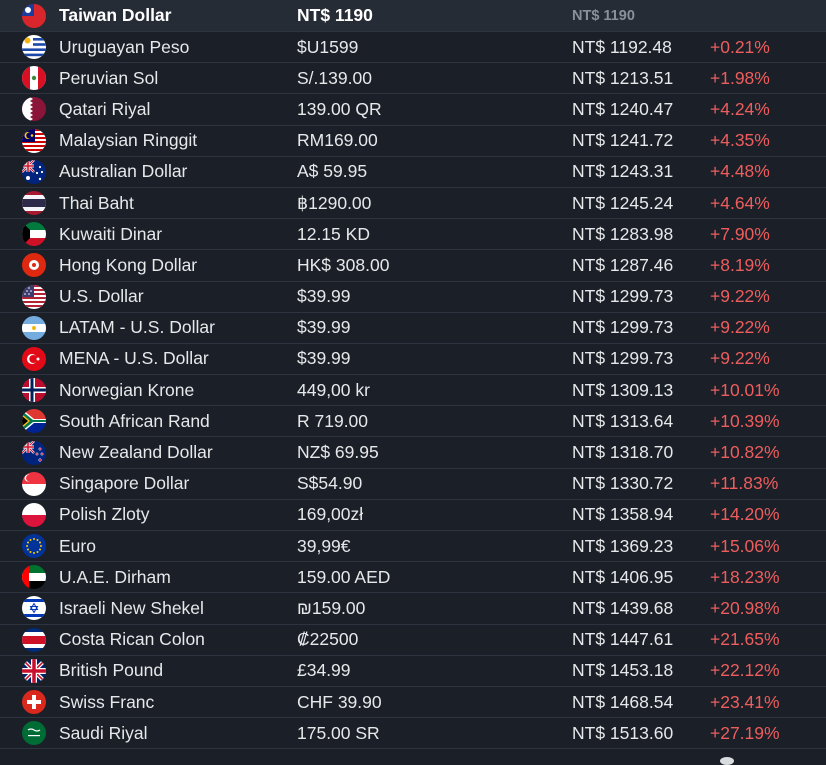 This screenshot has width=826, height=765. Describe the element at coordinates (623, 732) in the screenshot. I see `currency-converted-price: NT$ 1513.60` at that location.